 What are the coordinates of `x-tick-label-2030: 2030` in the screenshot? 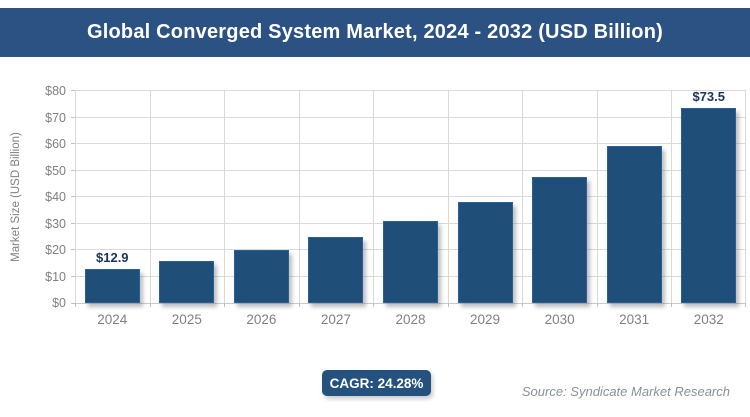 It's located at (559, 319).